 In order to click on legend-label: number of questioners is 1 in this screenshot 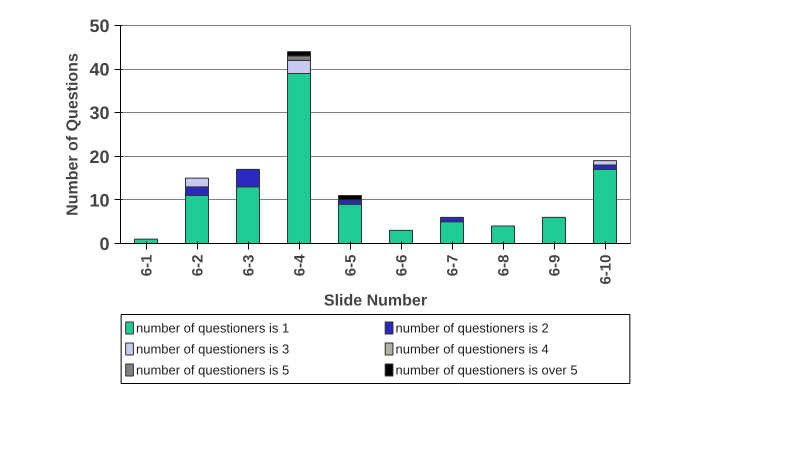, I will do `click(213, 328)`.